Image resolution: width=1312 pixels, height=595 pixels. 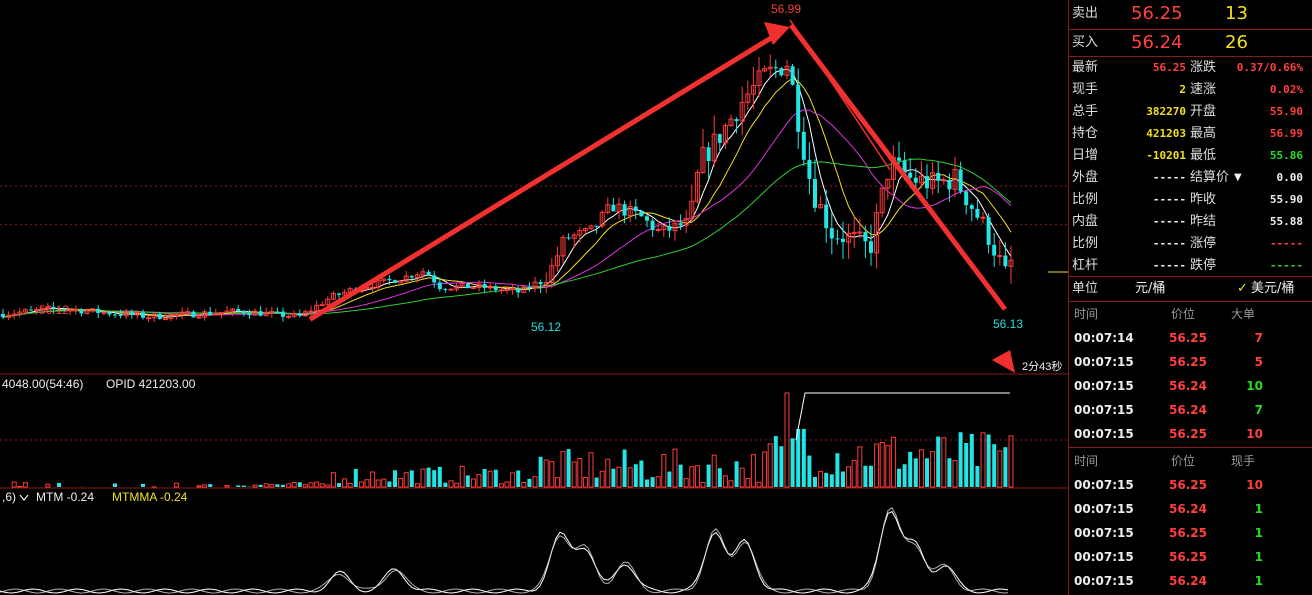 What do you see at coordinates (24, 497) in the screenshot?
I see `mtm-dropdown-icon` at bounding box center [24, 497].